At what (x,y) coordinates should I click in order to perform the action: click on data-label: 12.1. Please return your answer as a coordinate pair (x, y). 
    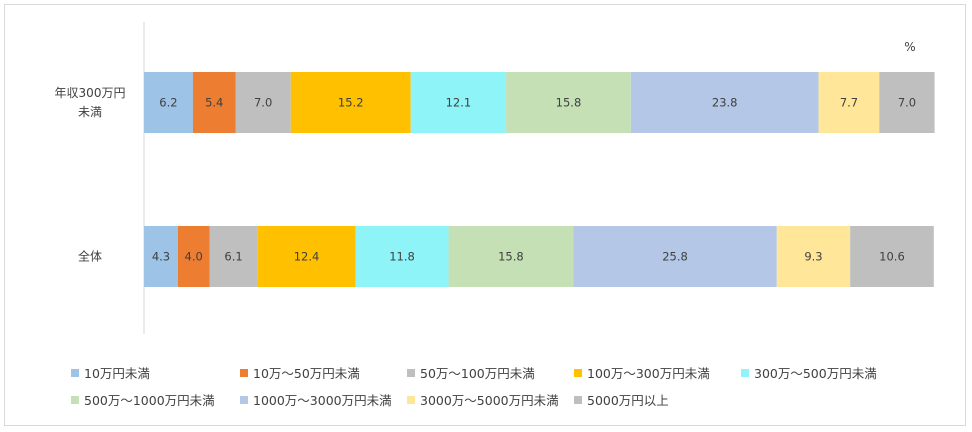
    Looking at the image, I should click on (459, 103).